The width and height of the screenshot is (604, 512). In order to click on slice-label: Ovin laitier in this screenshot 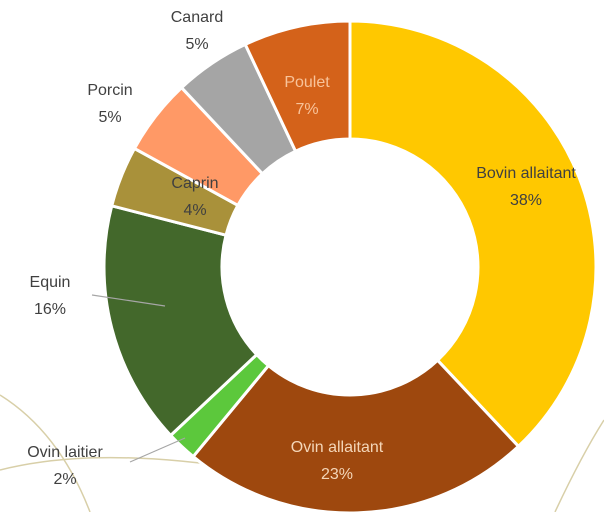, I will do `click(65, 452)`.